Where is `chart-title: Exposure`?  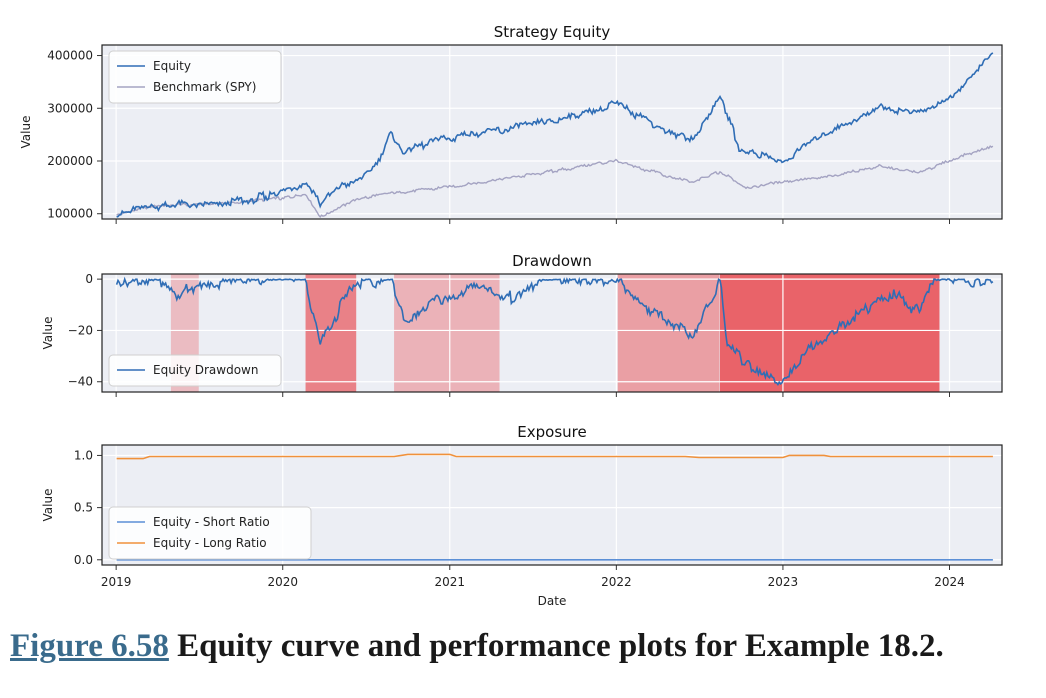 chart-title: Exposure is located at coordinates (551, 432).